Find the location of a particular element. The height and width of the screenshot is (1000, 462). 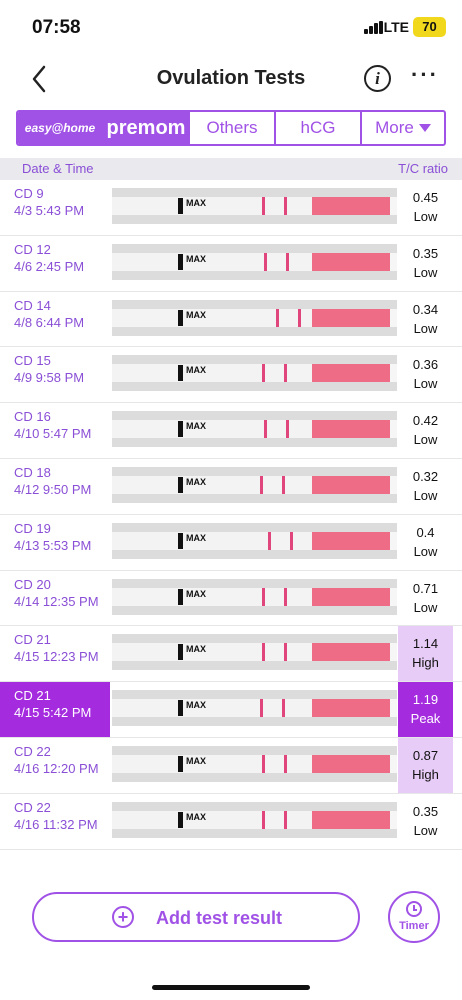

cycle-day: CD 16 is located at coordinates (32, 417).